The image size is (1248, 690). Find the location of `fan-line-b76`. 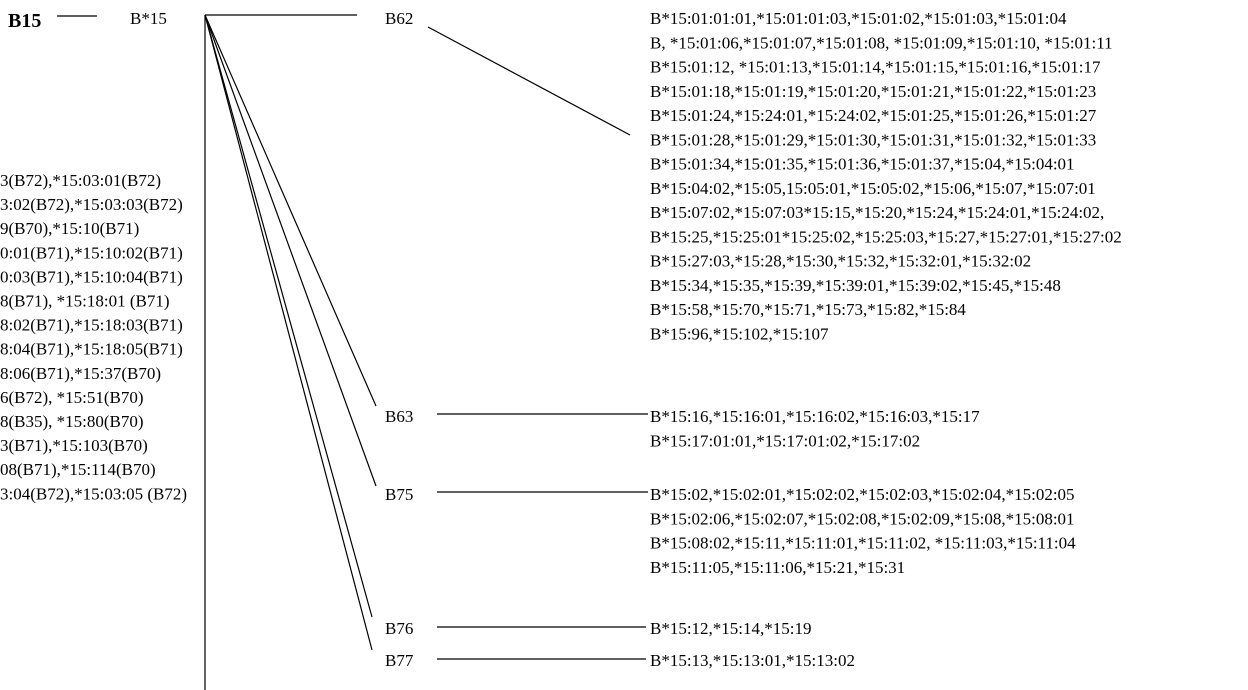

fan-line-b76 is located at coordinates (288, 316).